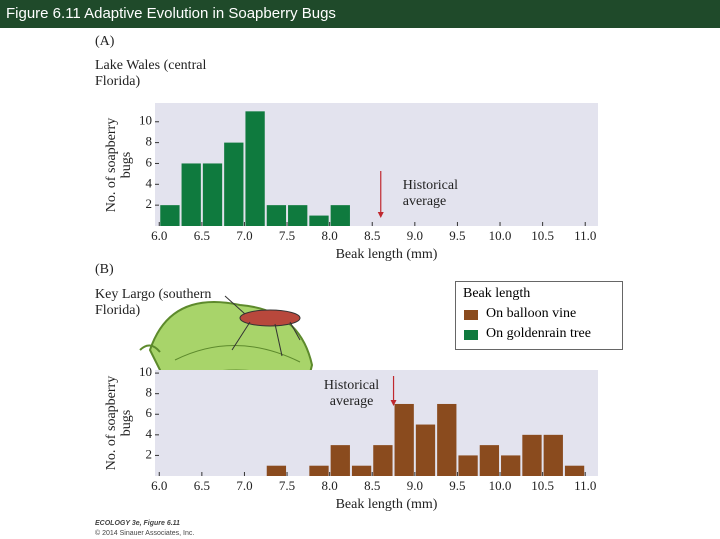 The height and width of the screenshot is (539, 720). What do you see at coordinates (151, 73) in the screenshot?
I see `panel-subtitle: Lake Wales (central Florida)` at bounding box center [151, 73].